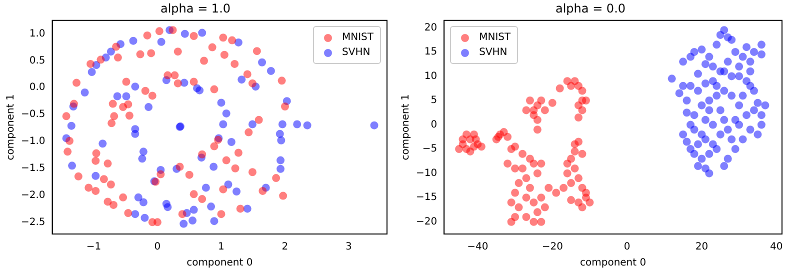 The width and height of the screenshot is (791, 278). What do you see at coordinates (349, 247) in the screenshot?
I see `x-tick-label: 3` at bounding box center [349, 247].